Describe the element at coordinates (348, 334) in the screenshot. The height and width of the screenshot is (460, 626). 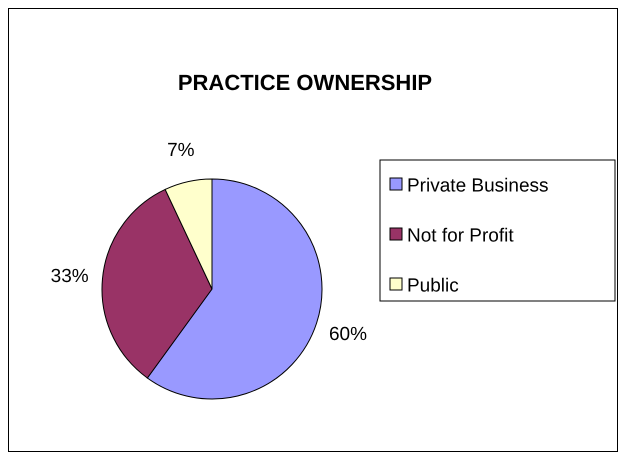
I see `data-label: 60%` at that location.